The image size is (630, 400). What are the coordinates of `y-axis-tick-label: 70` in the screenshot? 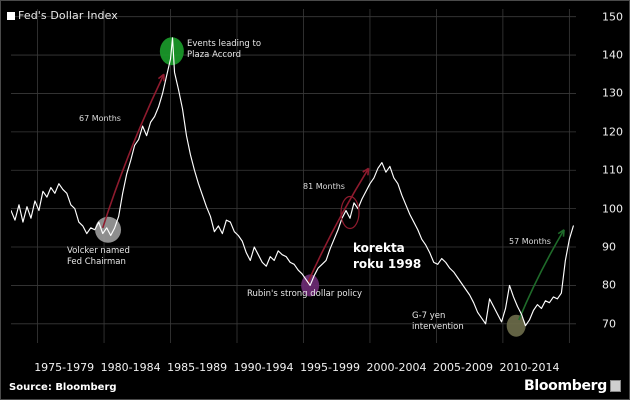 It's located at (609, 324).